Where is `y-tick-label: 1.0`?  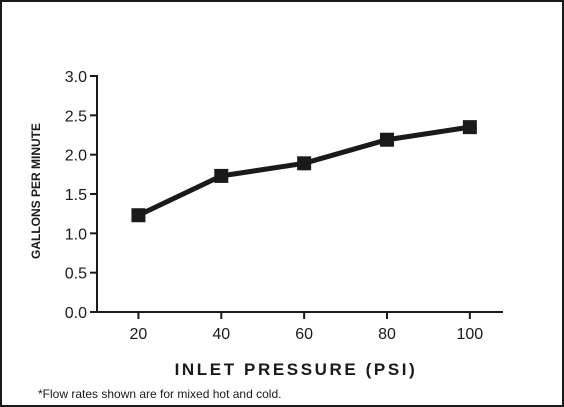 y-tick-label: 1.0 is located at coordinates (76, 234).